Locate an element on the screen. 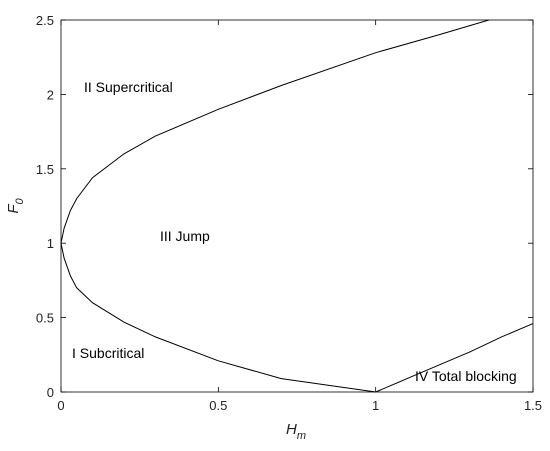 The width and height of the screenshot is (550, 451). y-axis-label-main: F is located at coordinates (13, 209).